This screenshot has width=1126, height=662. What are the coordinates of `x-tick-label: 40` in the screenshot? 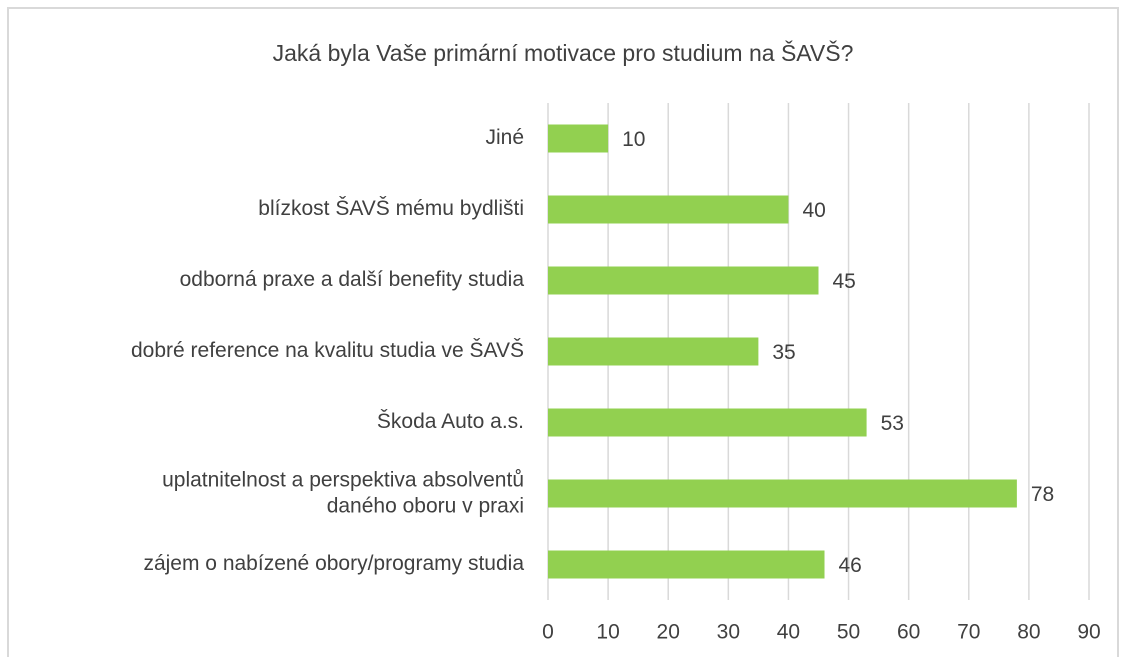 It's located at (788, 632).